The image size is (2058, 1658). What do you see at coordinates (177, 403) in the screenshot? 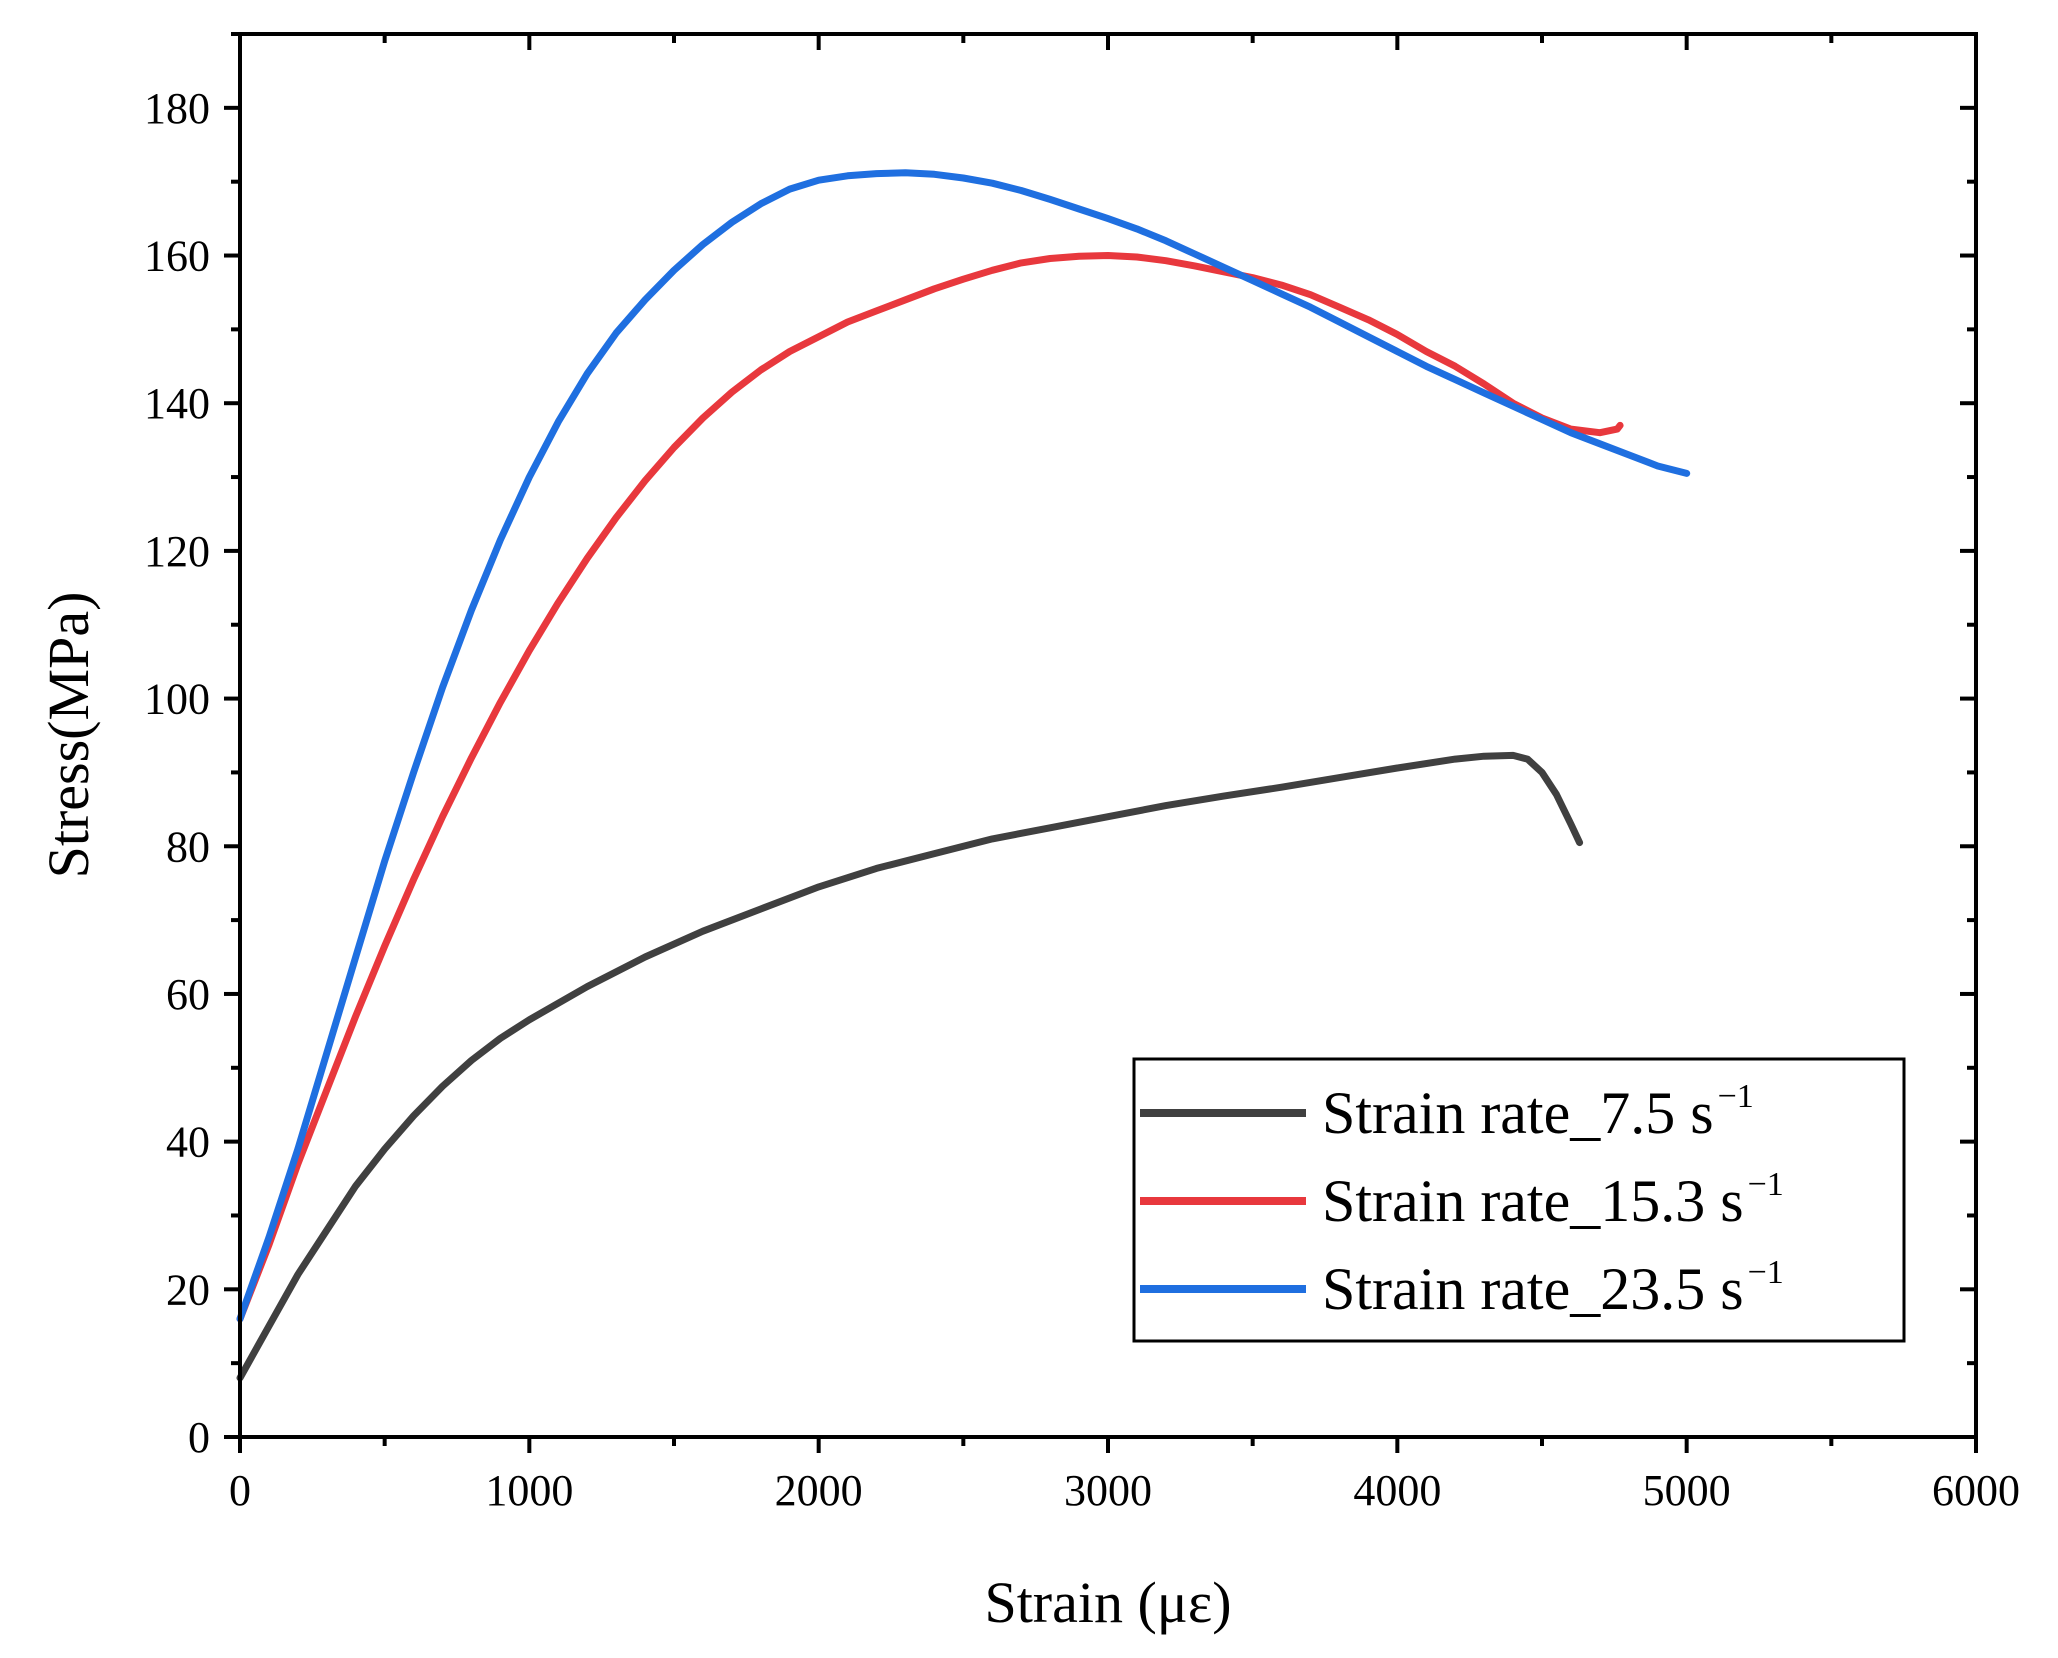
I see `y-tick-label: 140` at bounding box center [177, 403].